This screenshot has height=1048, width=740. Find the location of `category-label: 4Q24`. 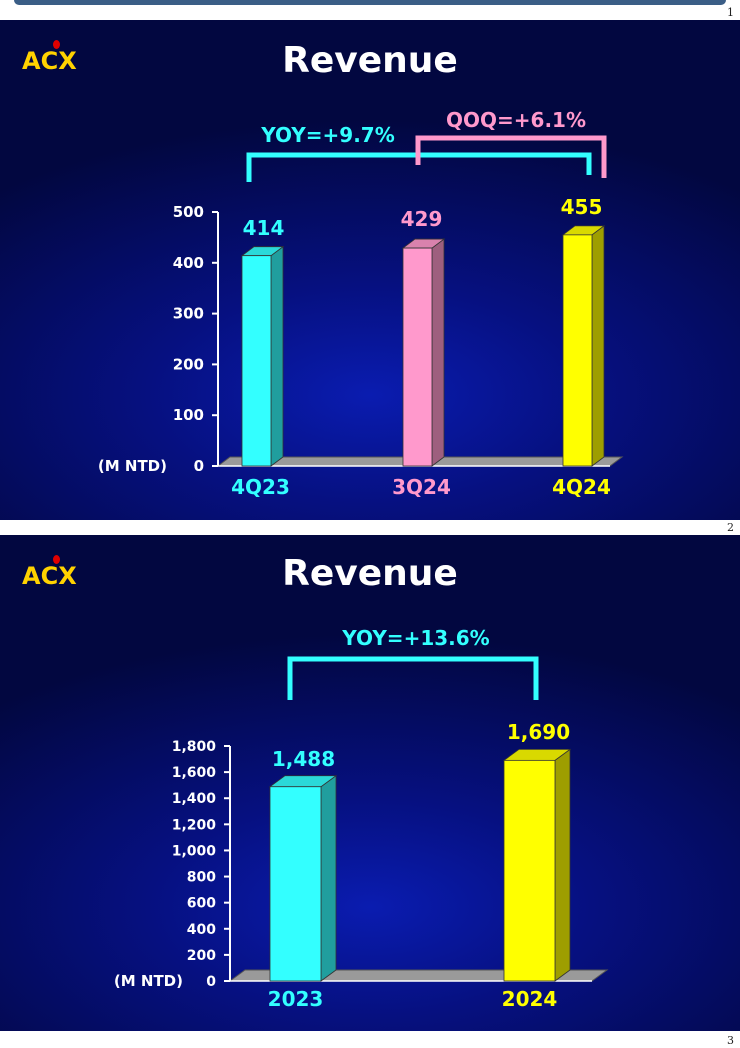

category-label: 4Q24 is located at coordinates (581, 487).